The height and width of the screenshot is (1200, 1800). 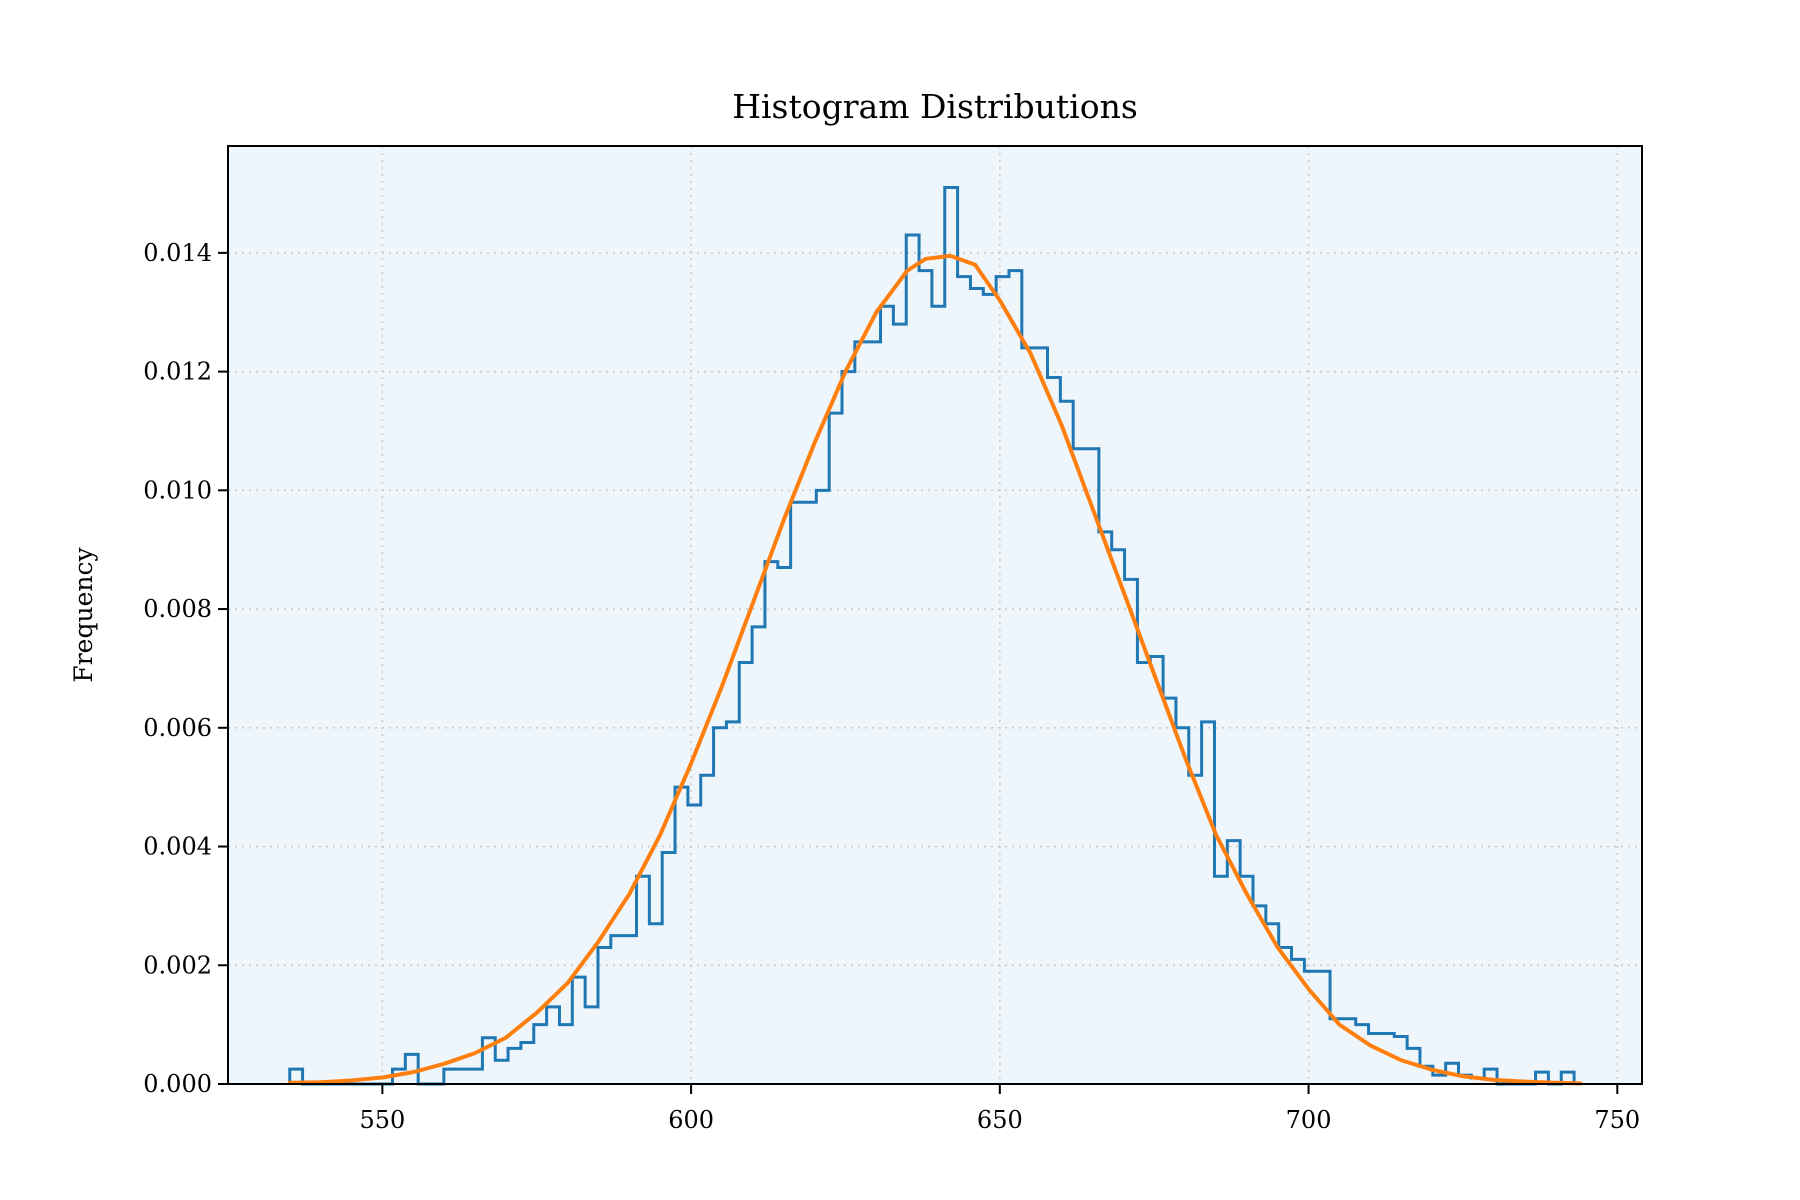 What do you see at coordinates (1309, 1120) in the screenshot?
I see `x-tick-label: 700` at bounding box center [1309, 1120].